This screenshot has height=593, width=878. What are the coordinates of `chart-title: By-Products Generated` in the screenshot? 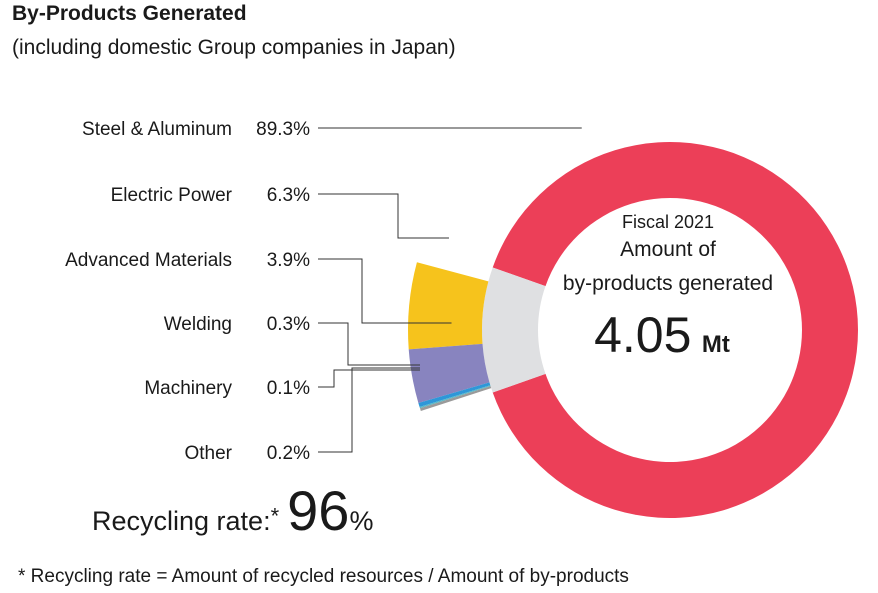 It's located at (129, 13).